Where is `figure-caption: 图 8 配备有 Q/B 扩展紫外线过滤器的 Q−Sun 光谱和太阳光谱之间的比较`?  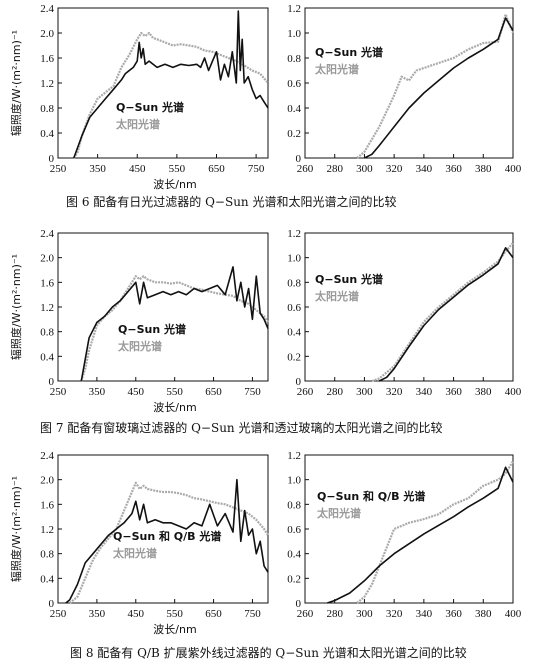 figure-caption: 图 8 配备有 Q/B 扩展紫外线过滤器的 Q−Sun 光谱和太阳光谱之间的比较 is located at coordinates (268, 652).